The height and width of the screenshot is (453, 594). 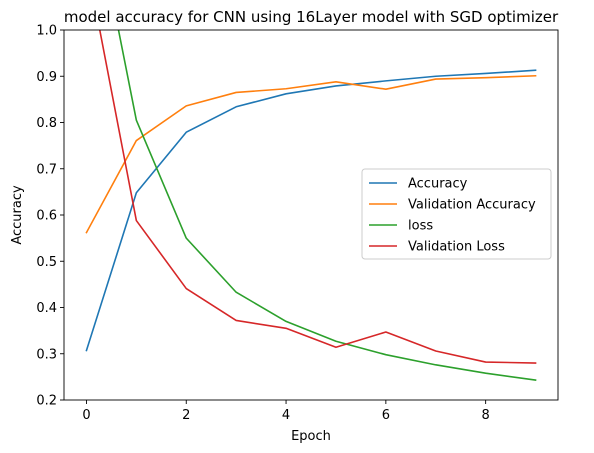 What do you see at coordinates (186, 415) in the screenshot?
I see `x-tick-label: 2` at bounding box center [186, 415].